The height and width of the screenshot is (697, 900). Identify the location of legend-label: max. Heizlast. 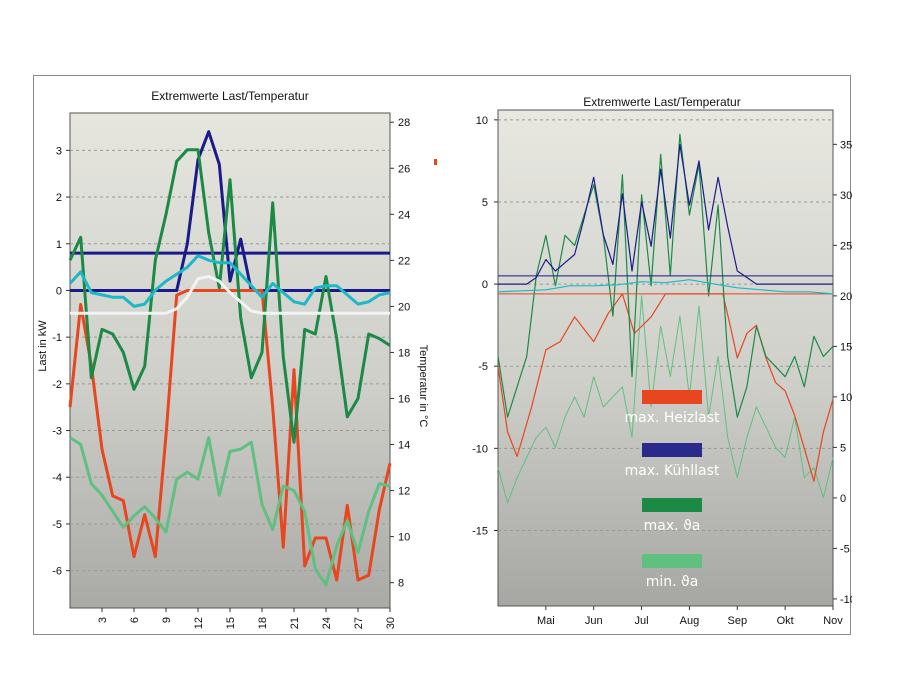
(672, 418).